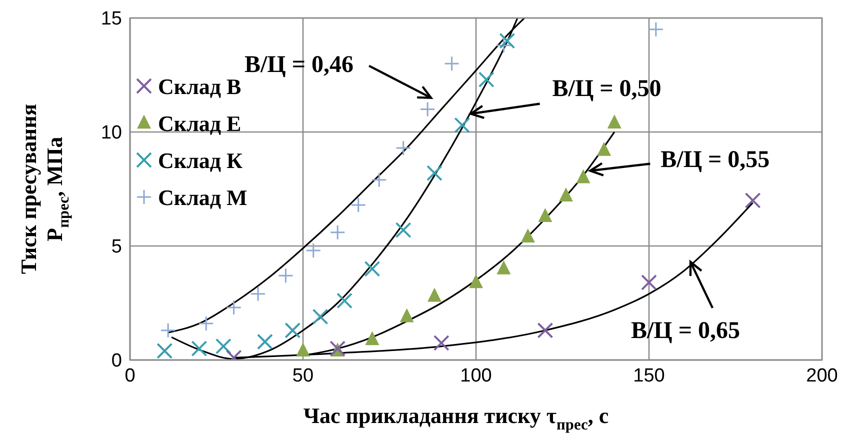 The image size is (847, 439). Describe the element at coordinates (685, 331) in the screenshot. I see `annotation: В/Ц = 0,65` at that location.